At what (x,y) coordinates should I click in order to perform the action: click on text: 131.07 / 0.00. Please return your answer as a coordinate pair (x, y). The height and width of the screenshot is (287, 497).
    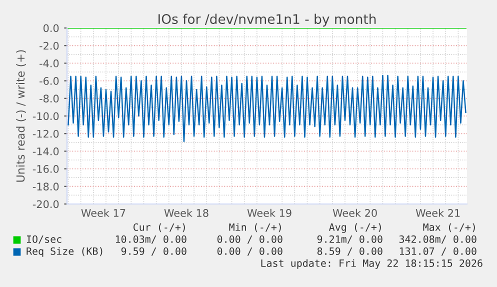
    Looking at the image, I should click on (438, 251).